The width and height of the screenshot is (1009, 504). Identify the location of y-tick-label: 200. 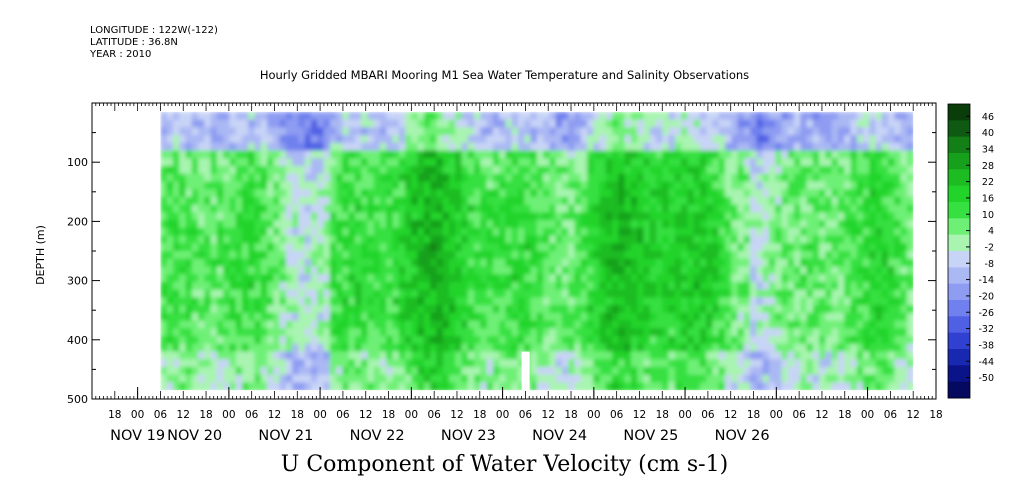
(77, 221).